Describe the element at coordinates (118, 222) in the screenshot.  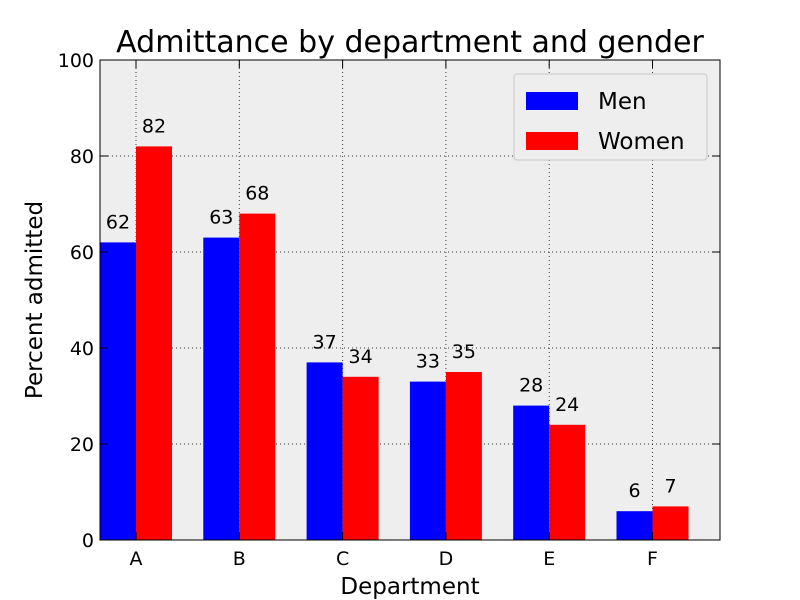
I see `bar-value-label: 62` at that location.